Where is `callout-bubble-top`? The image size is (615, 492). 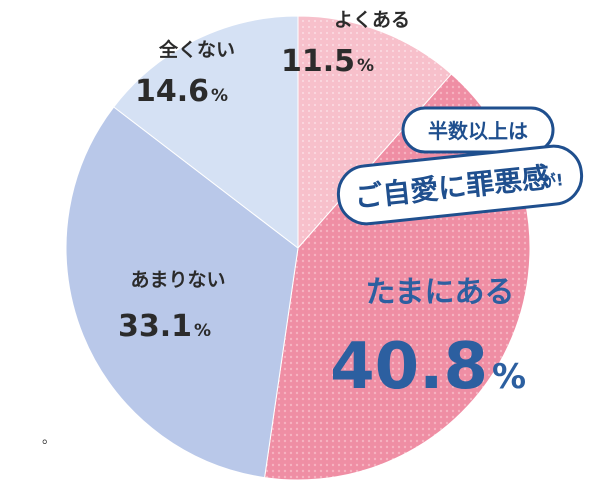
callout-bubble-top is located at coordinates (478, 130).